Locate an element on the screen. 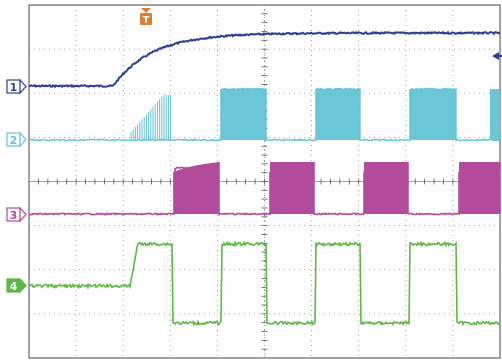 Image resolution: width=502 pixels, height=360 pixels. trigger-arrow-icon is located at coordinates (146, 10).